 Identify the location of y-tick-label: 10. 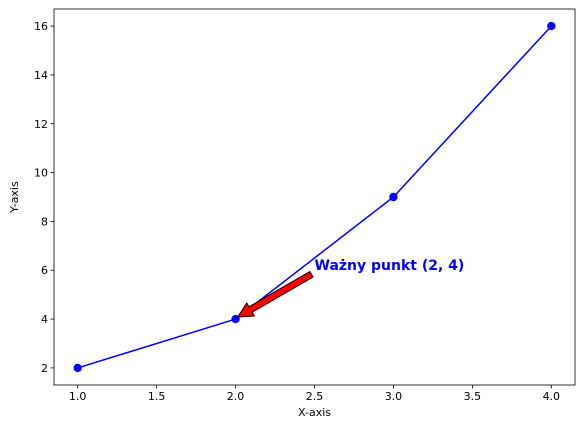
(41, 173).